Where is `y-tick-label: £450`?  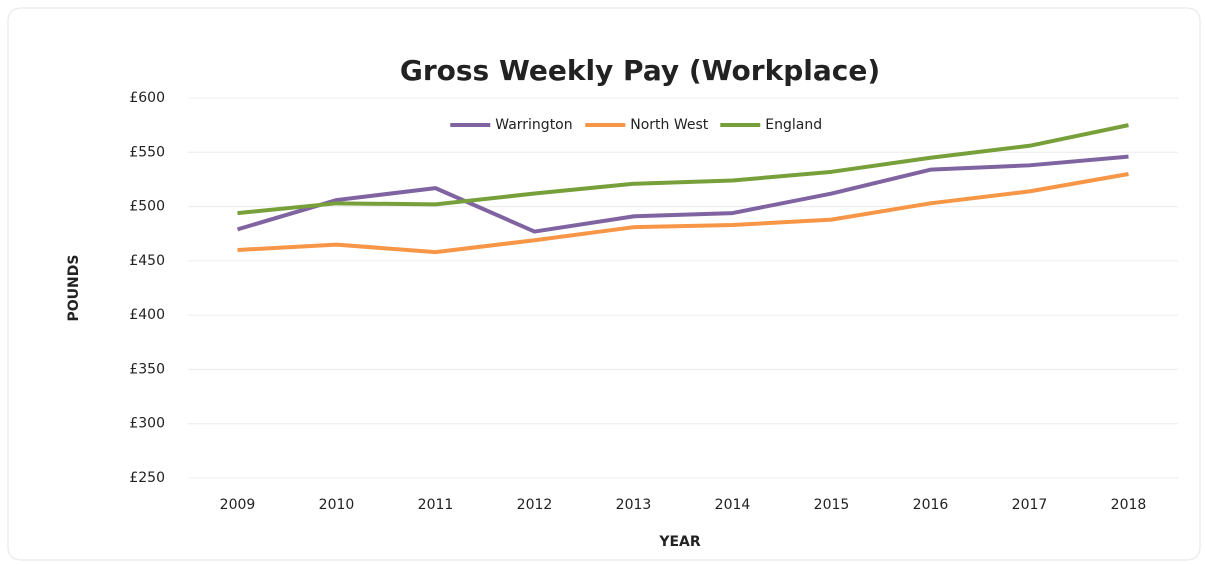 y-tick-label: £450 is located at coordinates (147, 261).